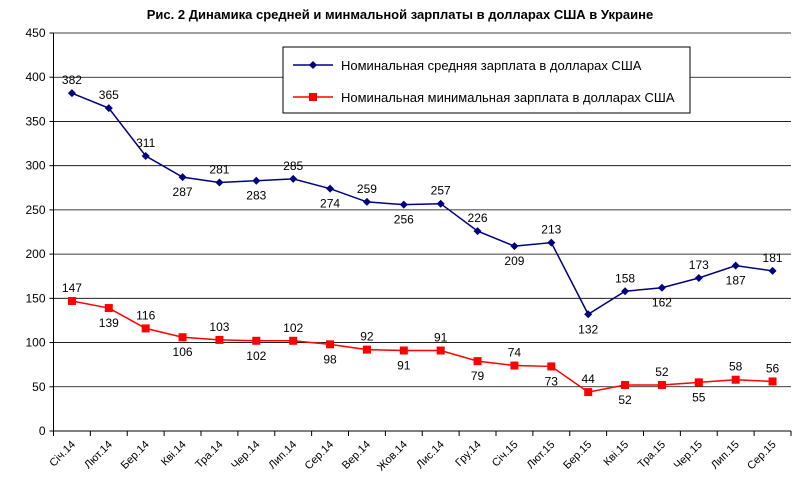  I want to click on data-label: 58, so click(736, 367).